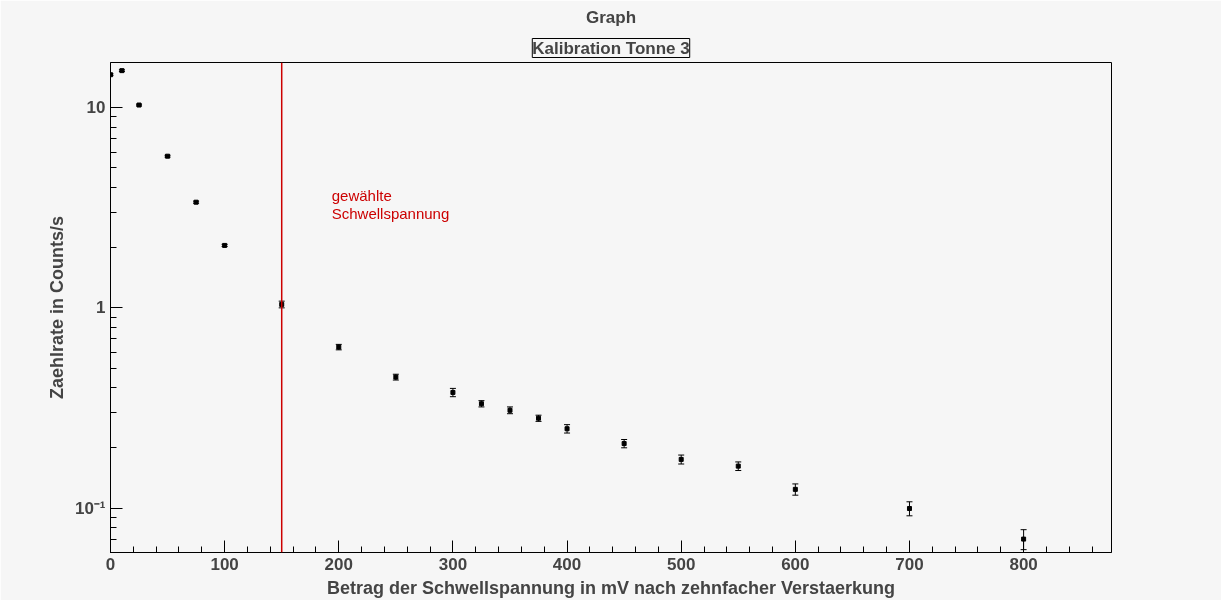  Describe the element at coordinates (611, 17) in the screenshot. I see `chart-title: Graph` at that location.